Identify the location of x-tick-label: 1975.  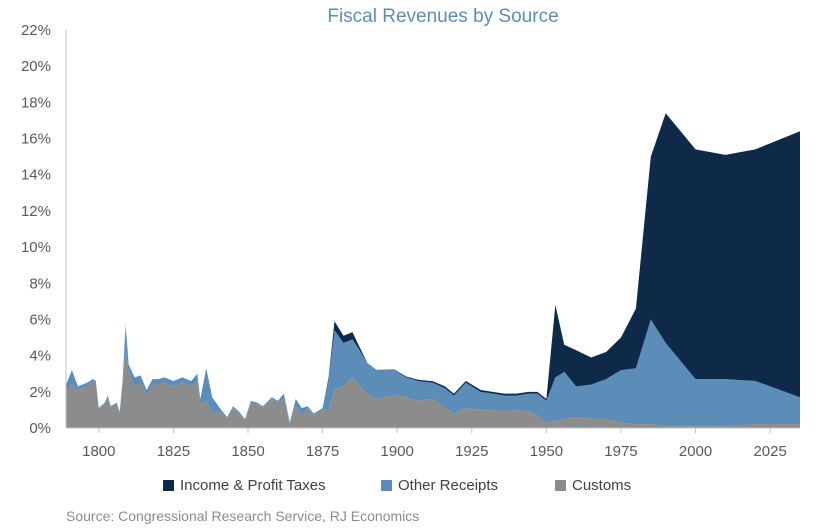
(620, 451).